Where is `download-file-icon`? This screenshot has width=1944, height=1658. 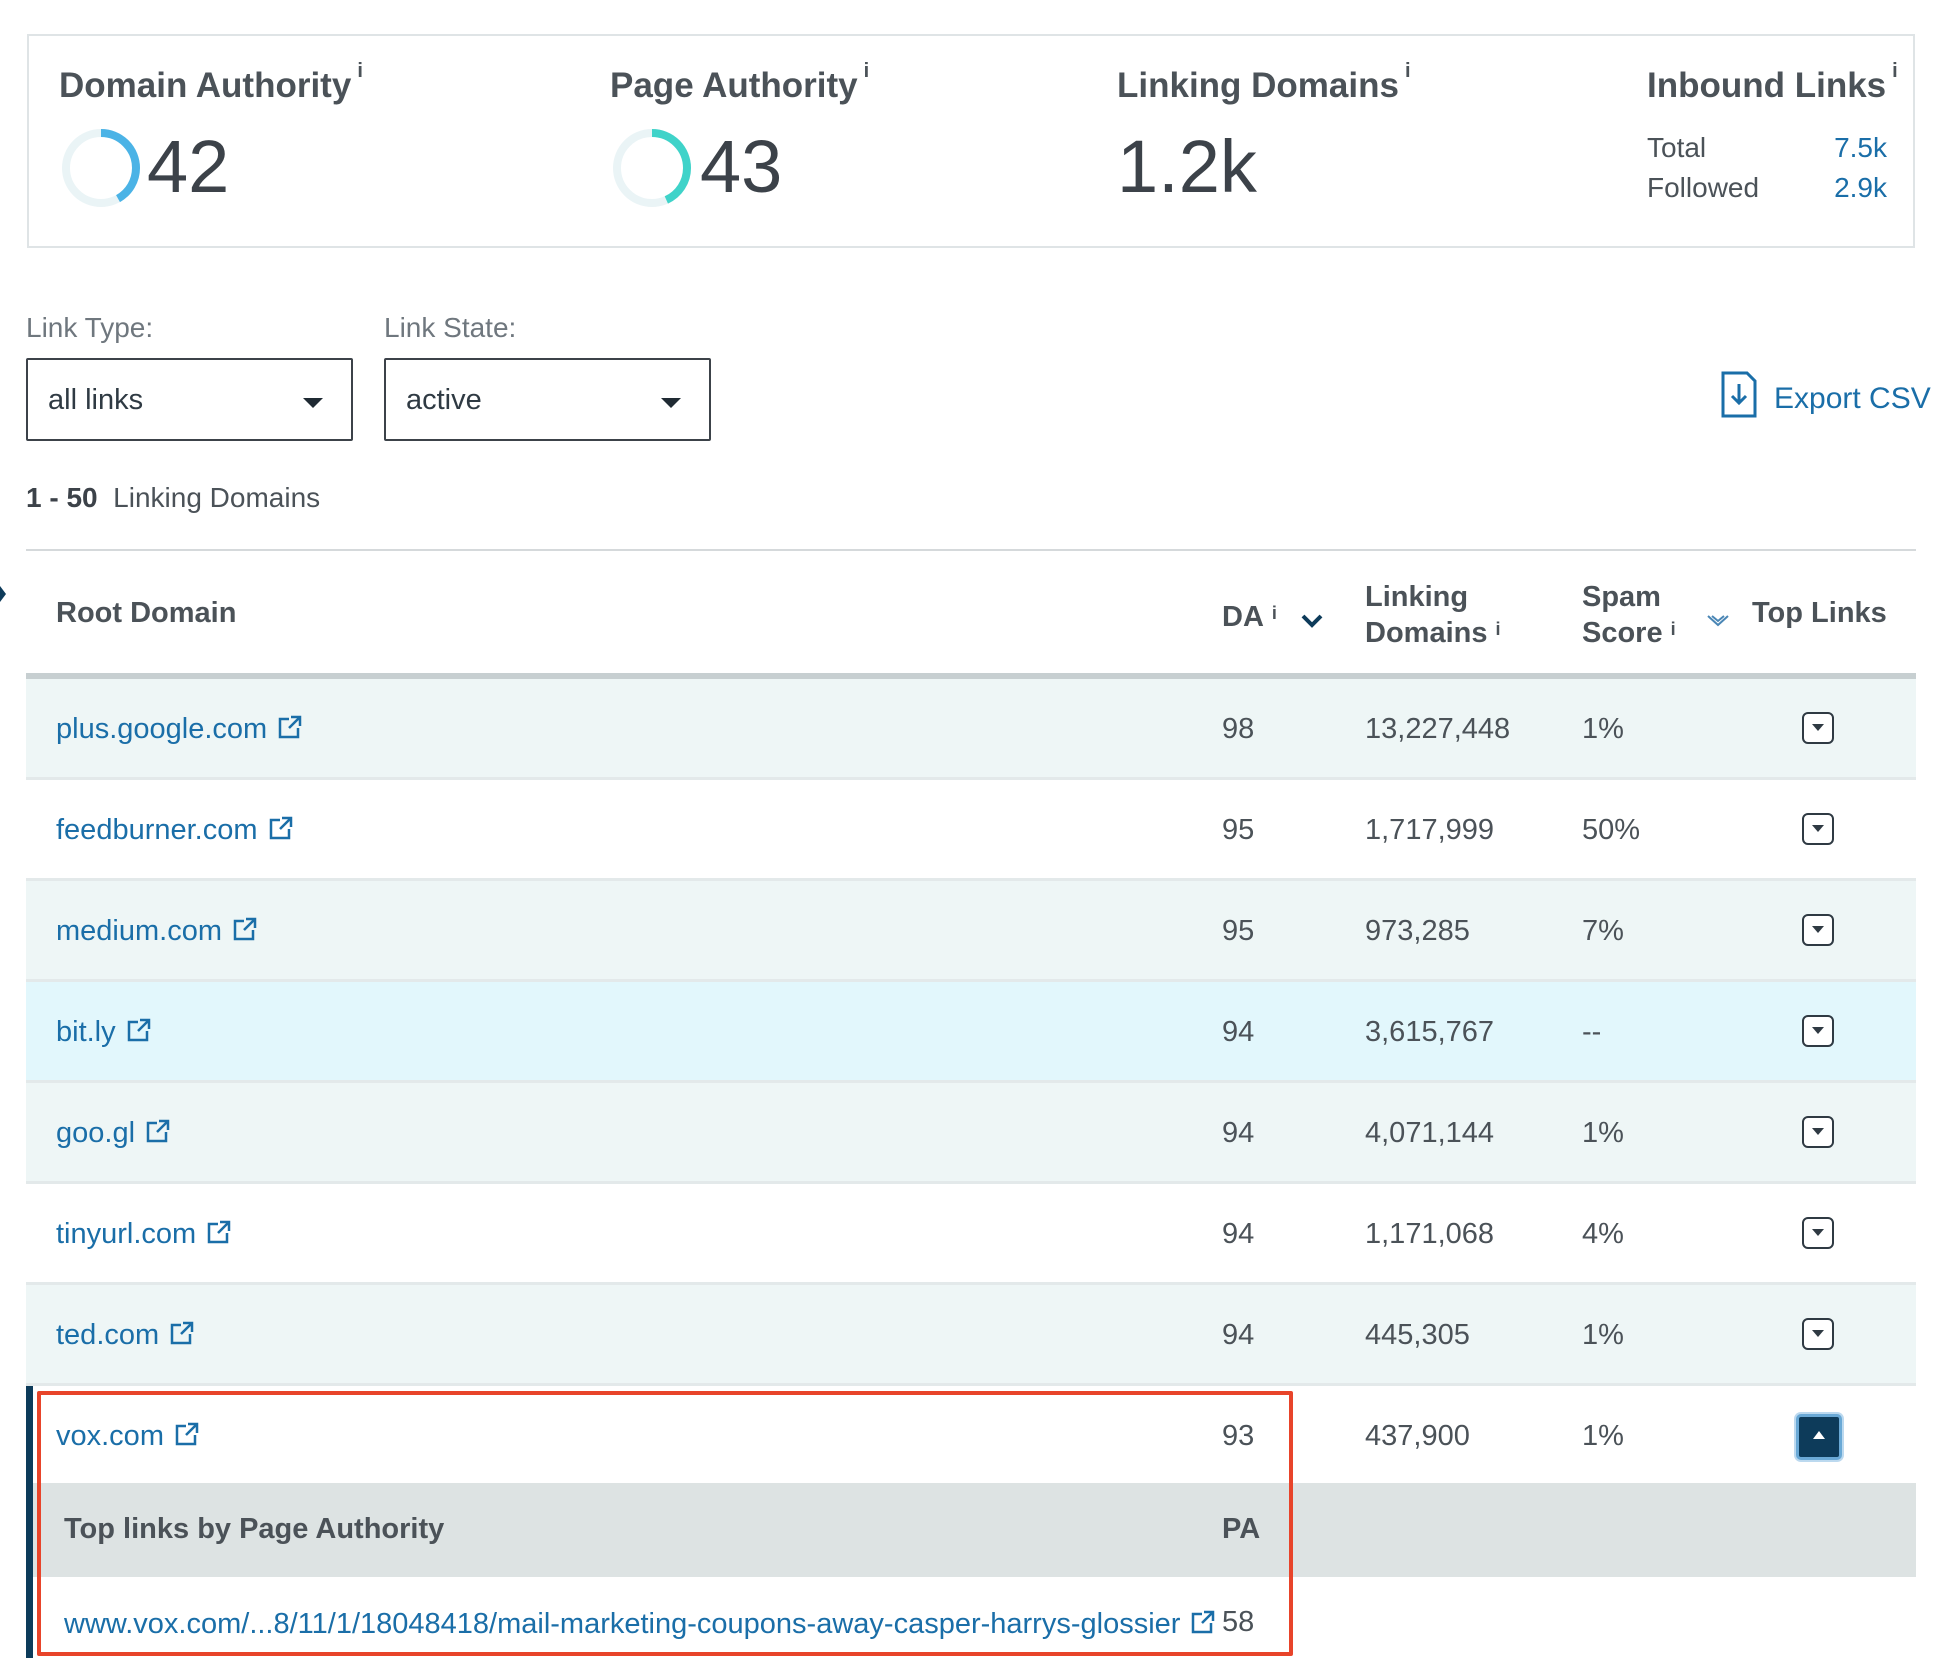
download-file-icon is located at coordinates (1739, 394).